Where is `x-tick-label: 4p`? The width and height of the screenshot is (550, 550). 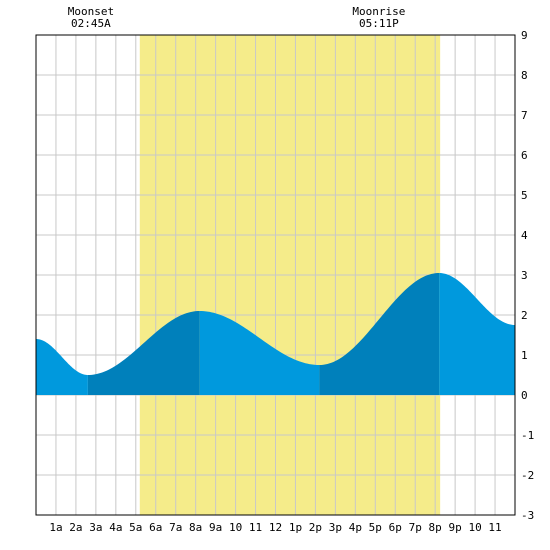 x-tick-label: 4p is located at coordinates (355, 527).